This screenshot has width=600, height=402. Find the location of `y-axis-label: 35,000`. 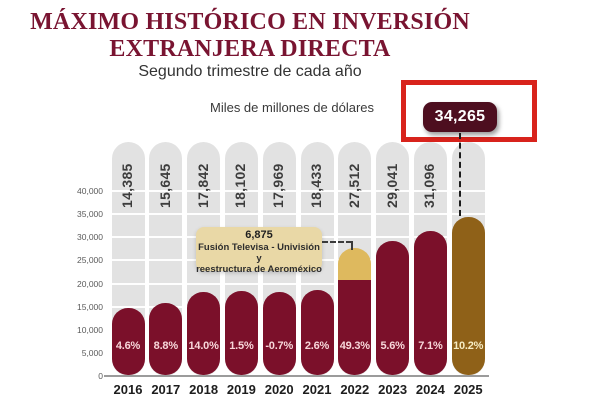

y-axis-label: 35,000 is located at coordinates (90, 214).